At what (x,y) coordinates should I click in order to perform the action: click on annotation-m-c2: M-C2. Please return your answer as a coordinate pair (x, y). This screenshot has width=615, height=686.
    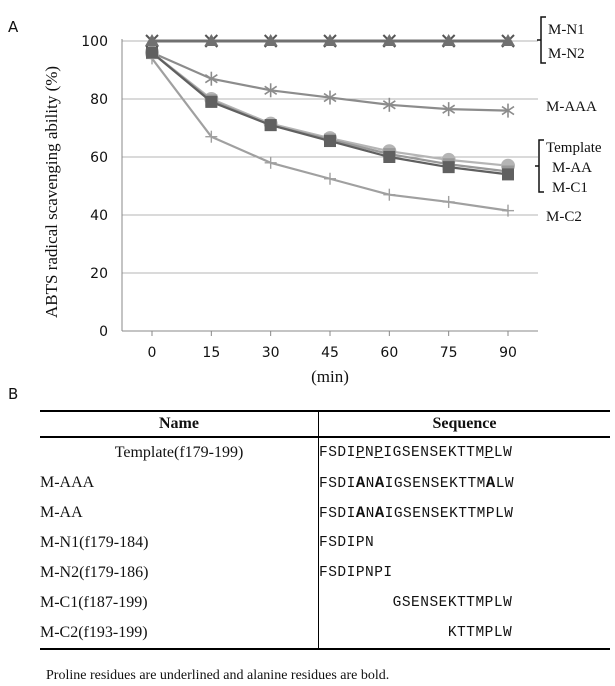
    Looking at the image, I should click on (564, 217).